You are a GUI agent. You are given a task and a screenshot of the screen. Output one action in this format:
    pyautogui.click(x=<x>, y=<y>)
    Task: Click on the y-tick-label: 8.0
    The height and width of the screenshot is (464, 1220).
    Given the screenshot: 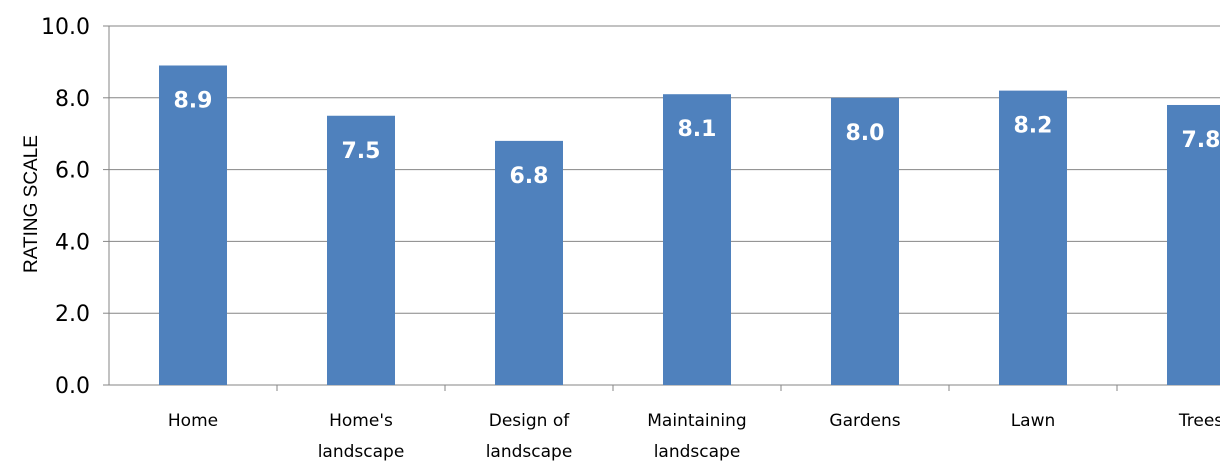 What is the action you would take?
    pyautogui.click(x=72, y=99)
    